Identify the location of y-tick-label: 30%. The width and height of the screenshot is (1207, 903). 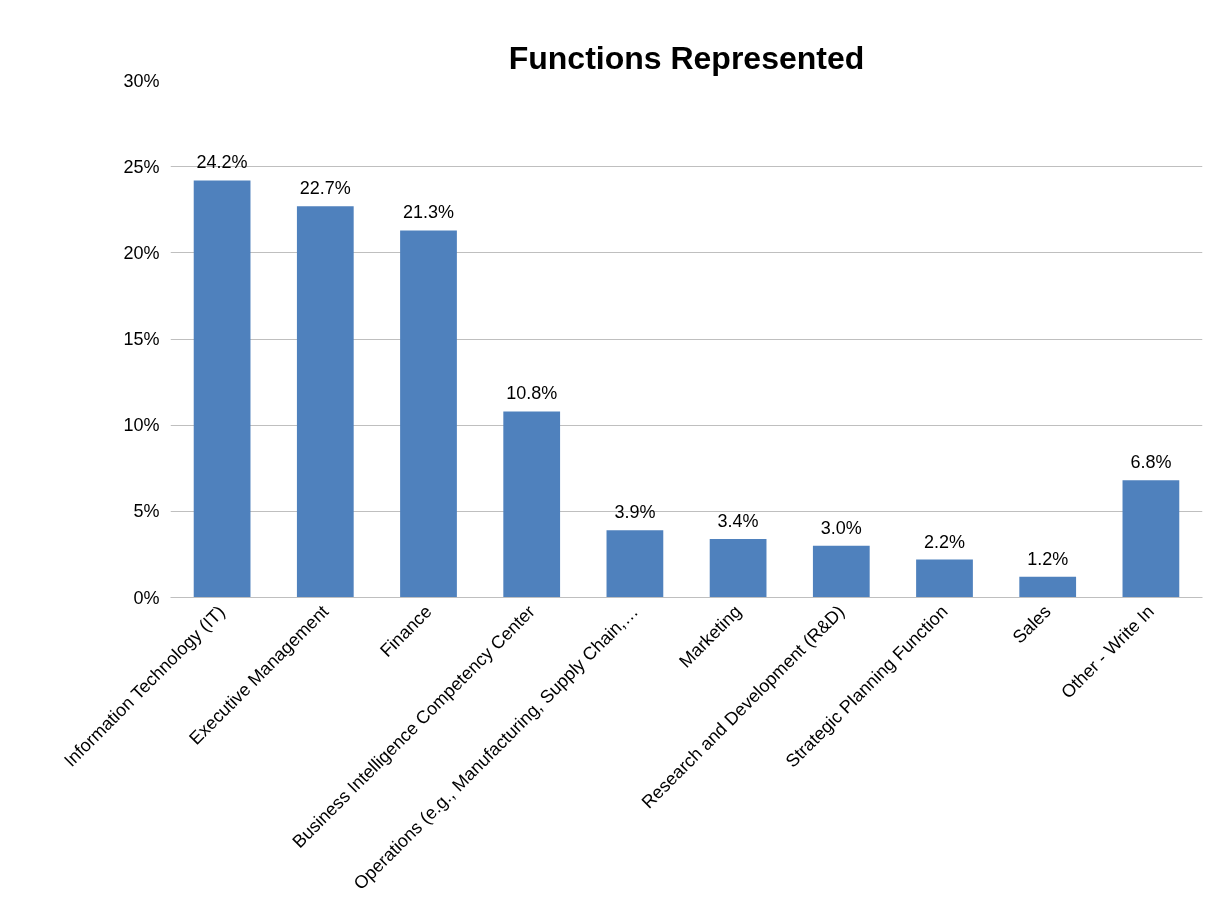
(141, 80).